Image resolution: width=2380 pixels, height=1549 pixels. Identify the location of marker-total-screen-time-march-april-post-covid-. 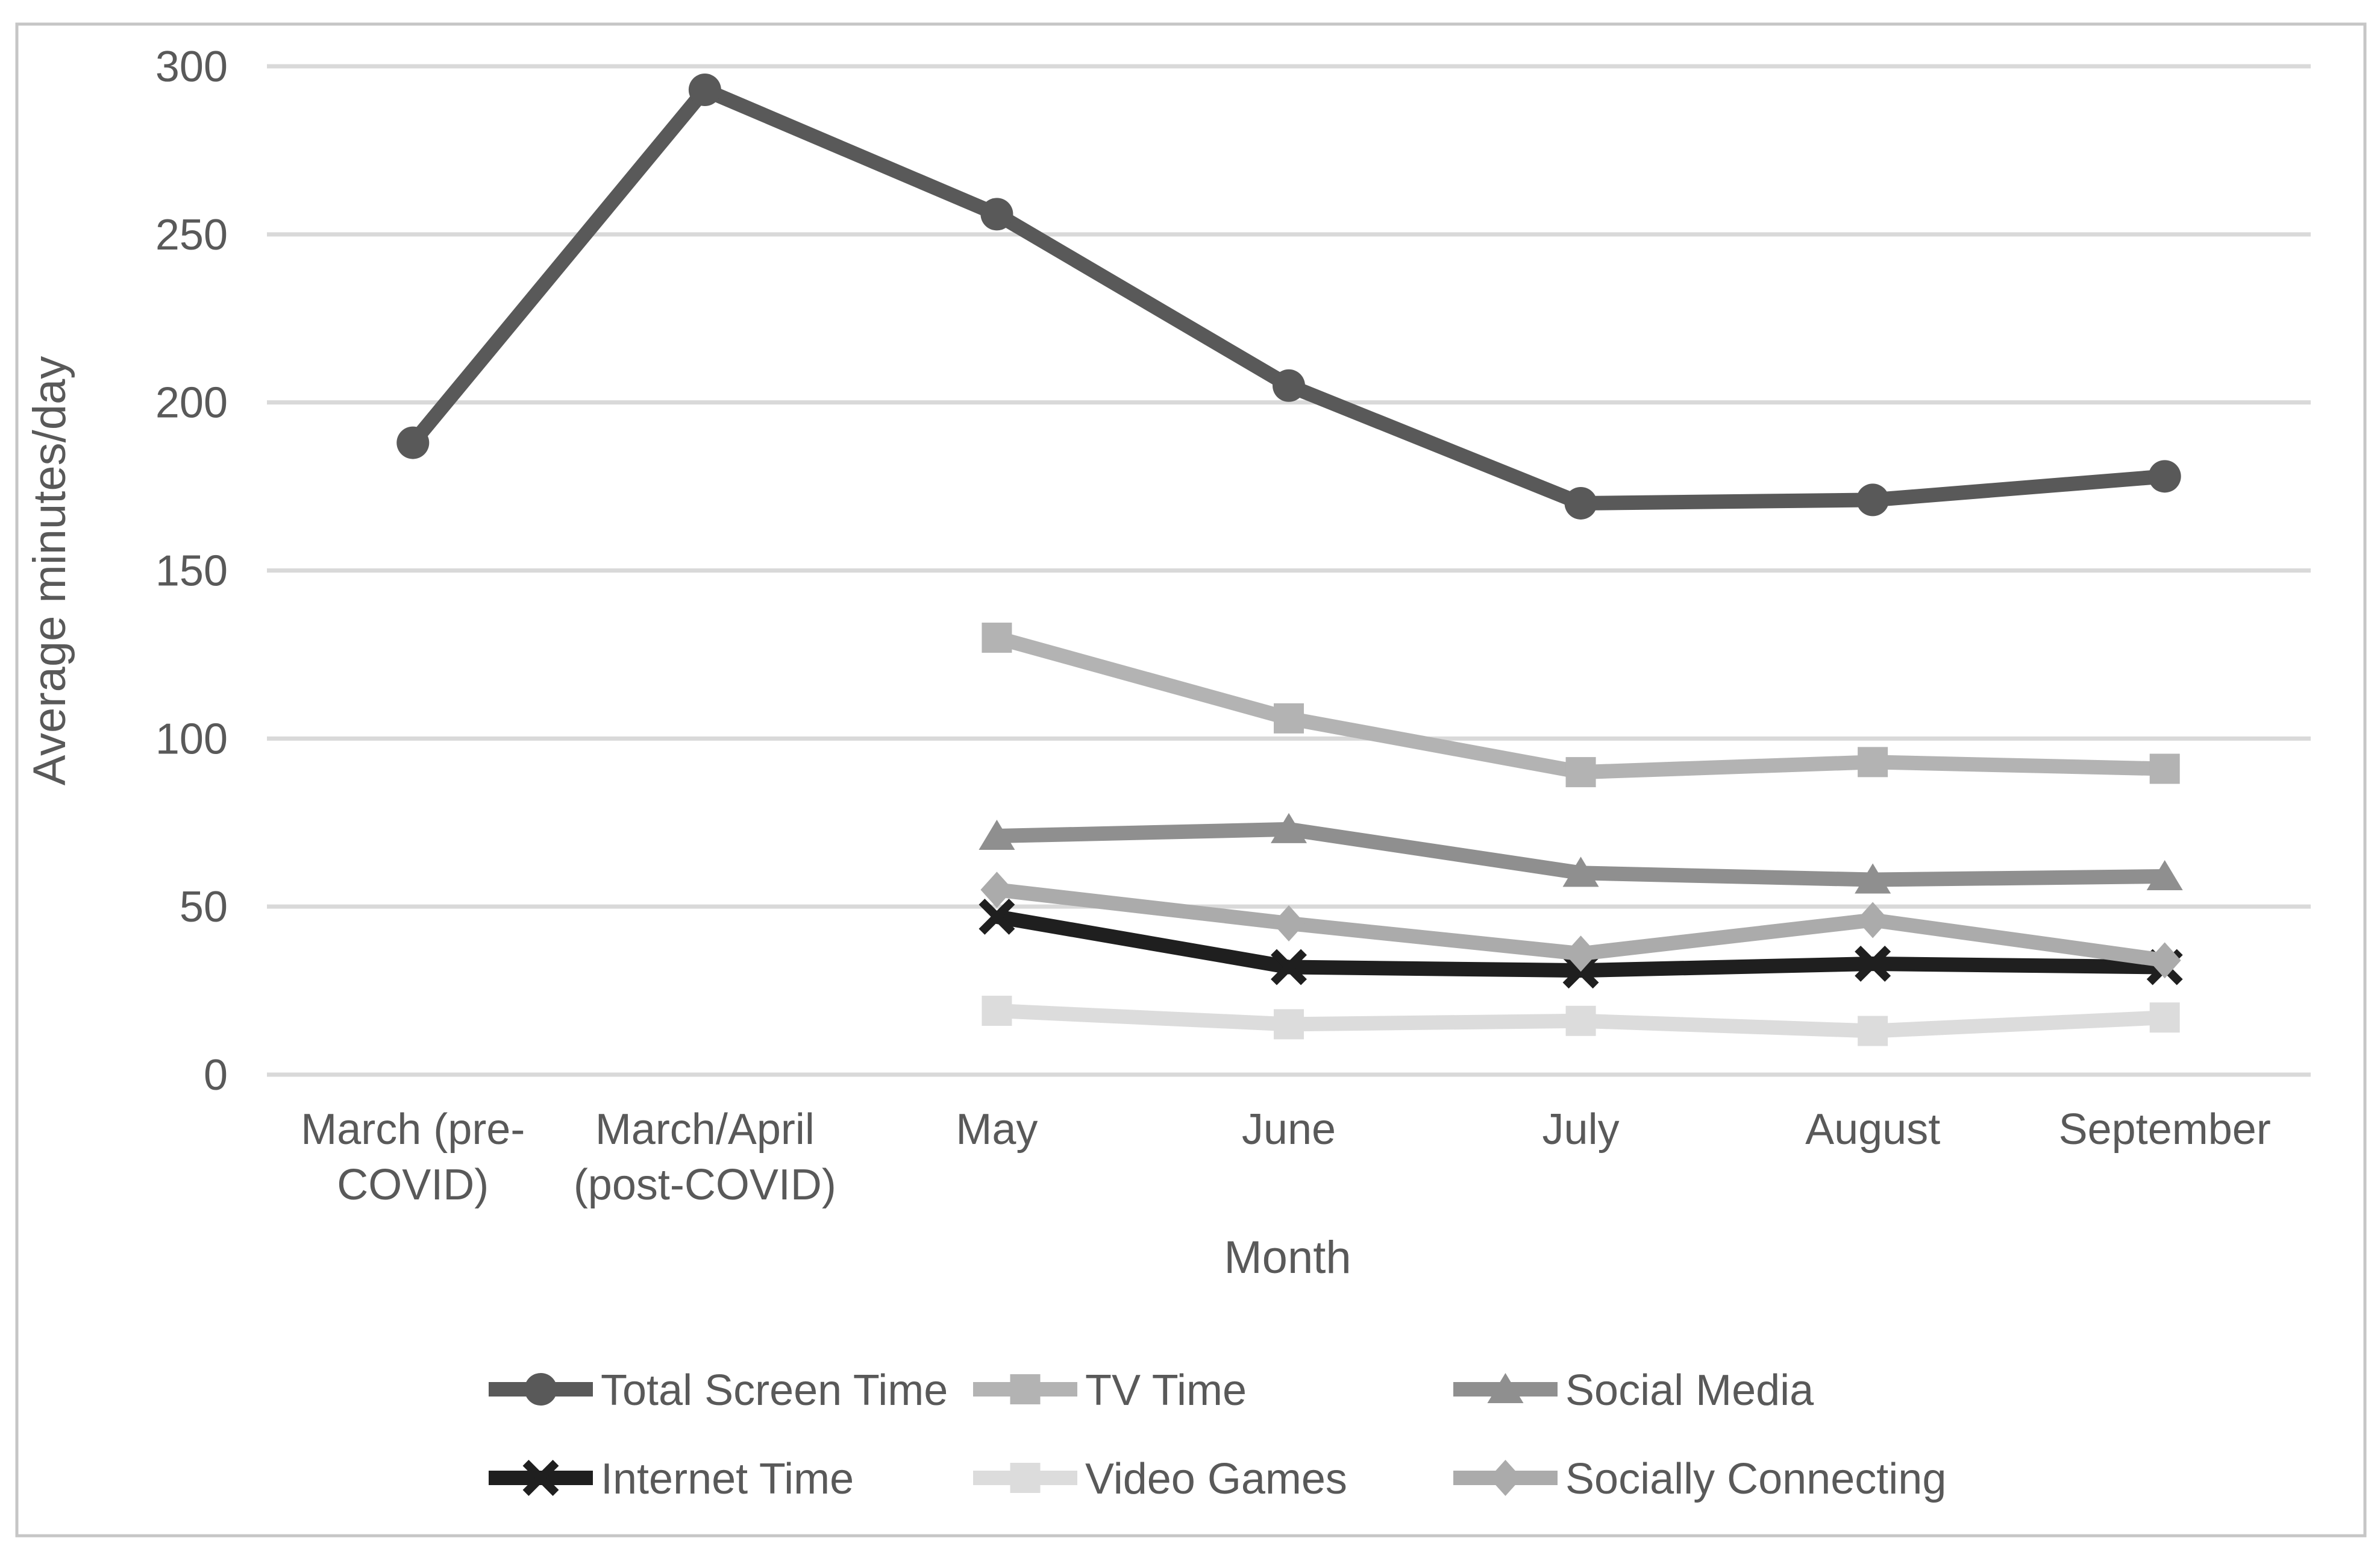
(705, 90).